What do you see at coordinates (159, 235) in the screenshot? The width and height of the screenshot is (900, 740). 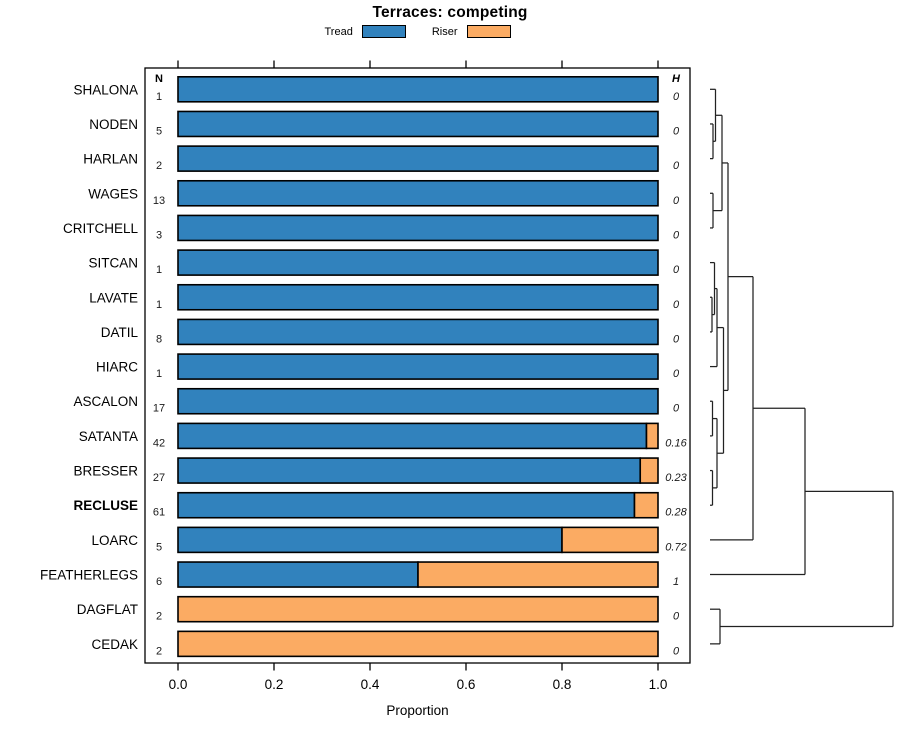 I see `n-value-CRITCHELL: 3` at bounding box center [159, 235].